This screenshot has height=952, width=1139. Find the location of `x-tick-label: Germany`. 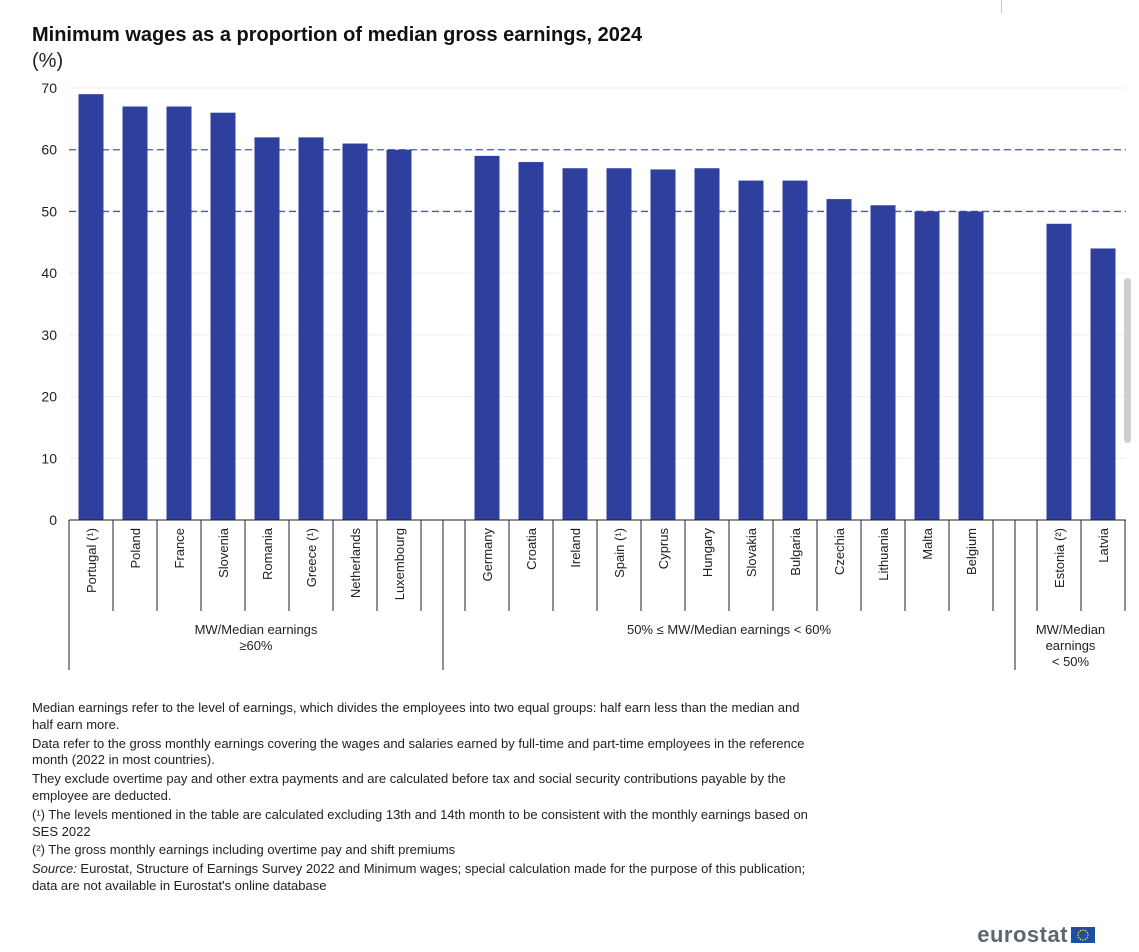

x-tick-label: Germany is located at coordinates (487, 555).